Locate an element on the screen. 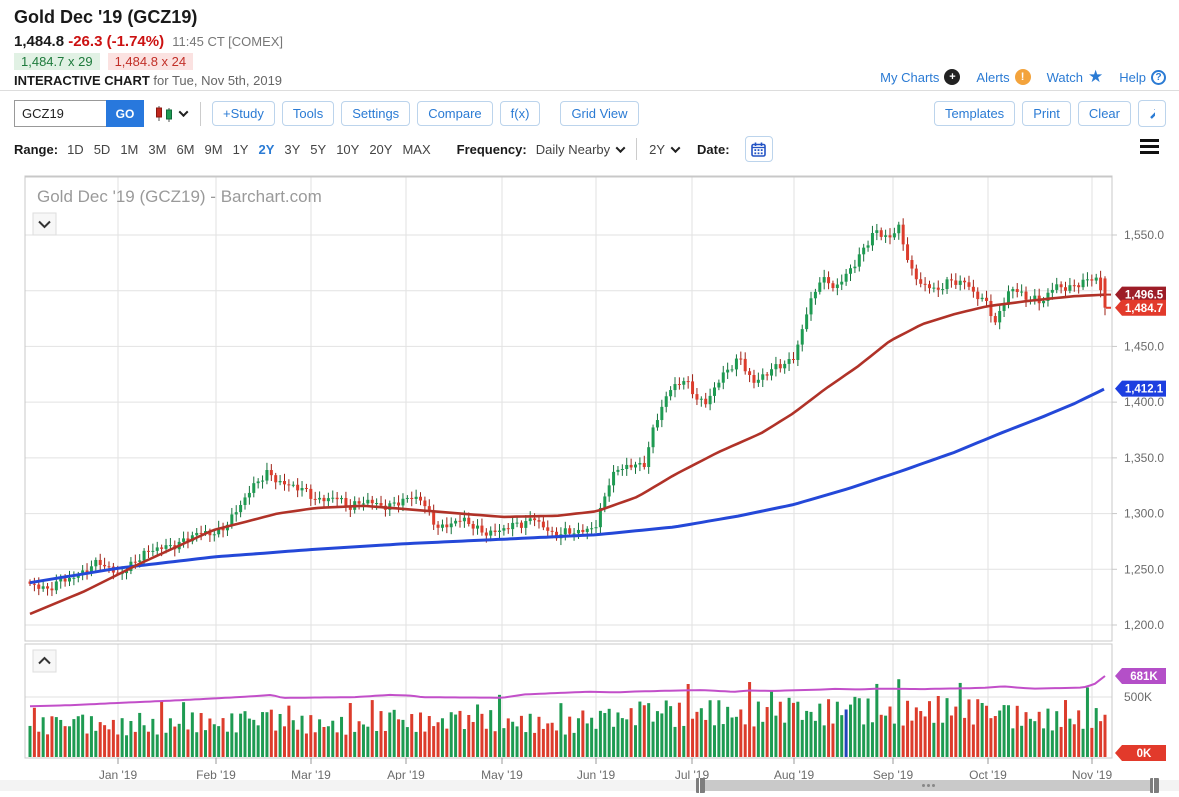 The image size is (1179, 797). svg-text: 1,412.1 is located at coordinates (1144, 390).